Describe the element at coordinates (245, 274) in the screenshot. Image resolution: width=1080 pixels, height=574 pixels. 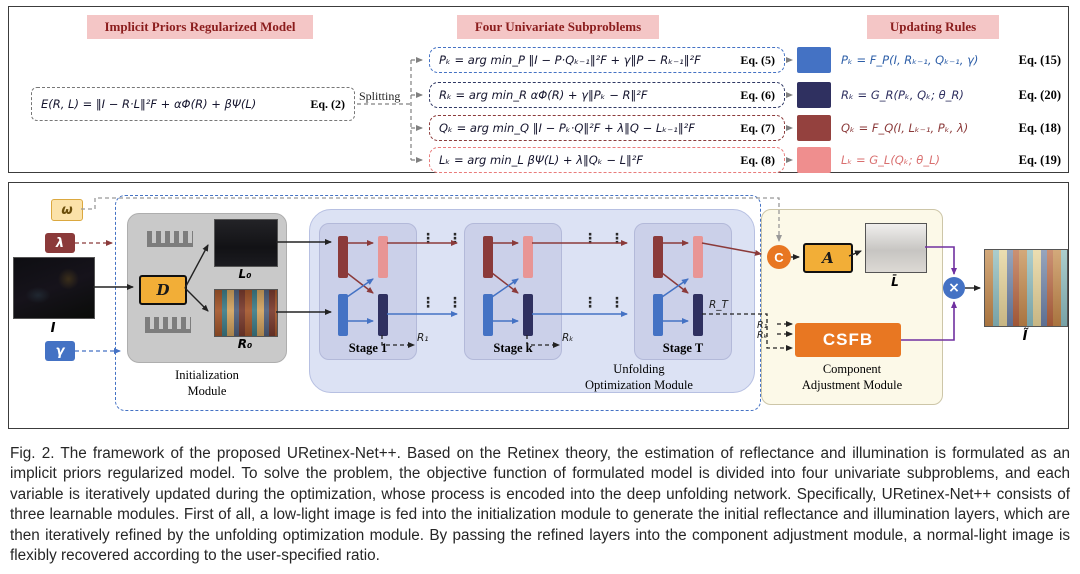
I see `l0-label: L₀` at that location.